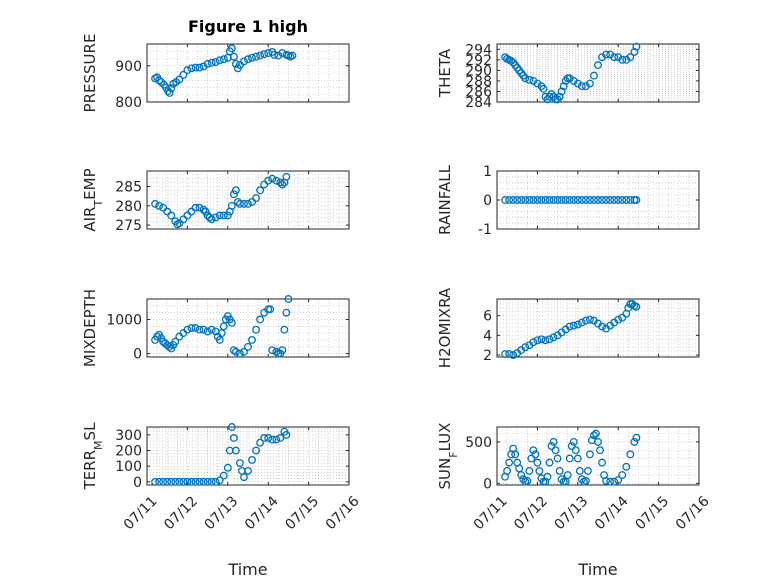  Describe the element at coordinates (487, 356) in the screenshot. I see `y-tick-label: 2` at that location.